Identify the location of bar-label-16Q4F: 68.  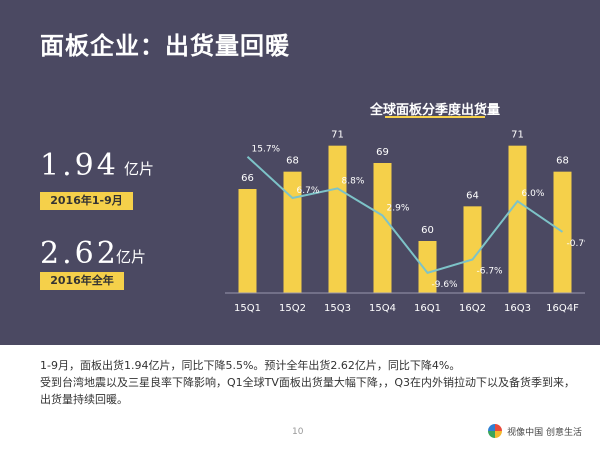
(562, 161).